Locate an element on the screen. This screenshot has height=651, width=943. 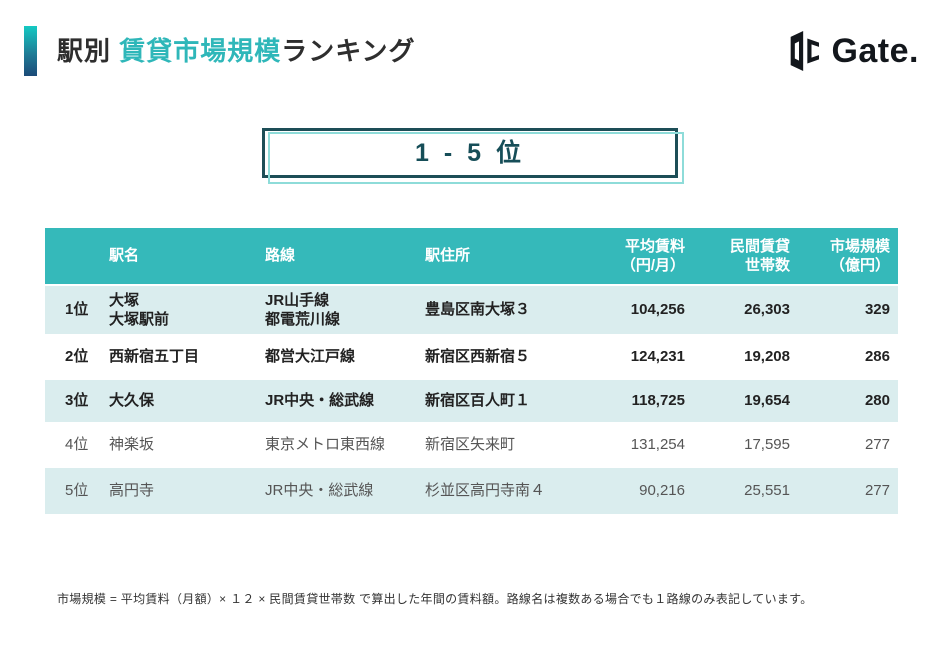
households-cell: 19,654 is located at coordinates (767, 401).